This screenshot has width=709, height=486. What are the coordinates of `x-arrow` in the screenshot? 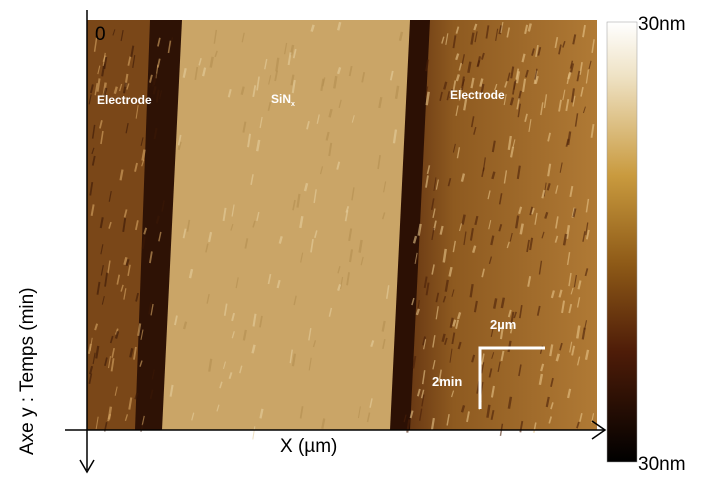 It's located at (599, 430).